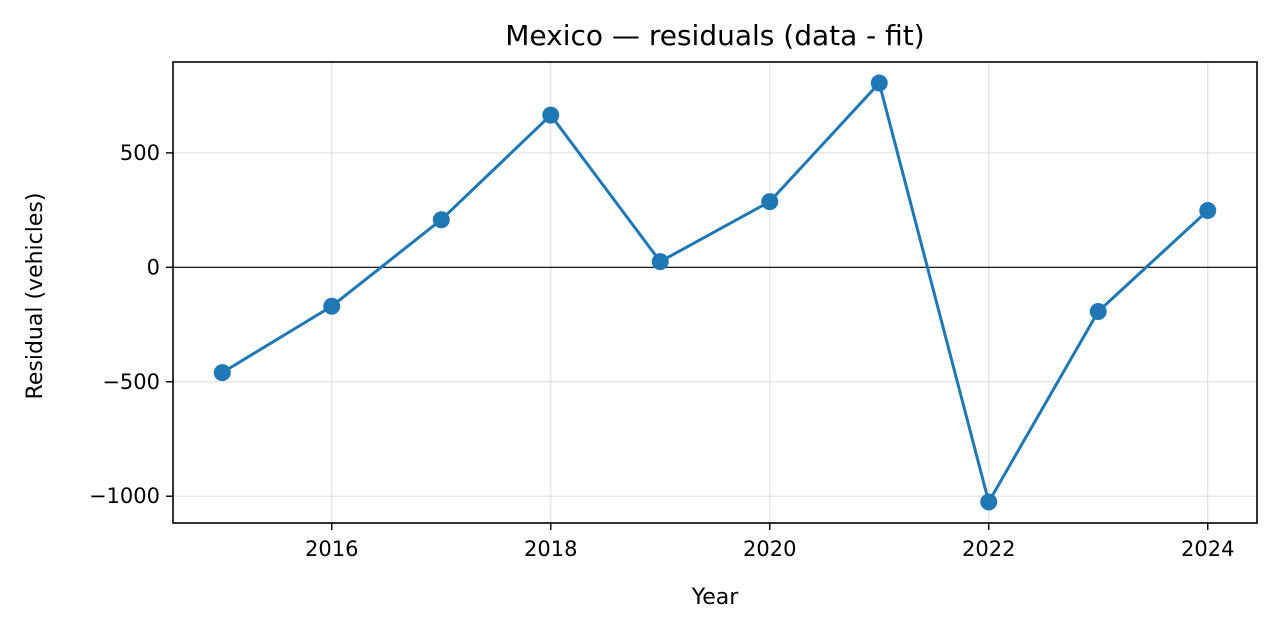 The image size is (1277, 631). I want to click on x-tick-label: 2016, so click(331, 549).